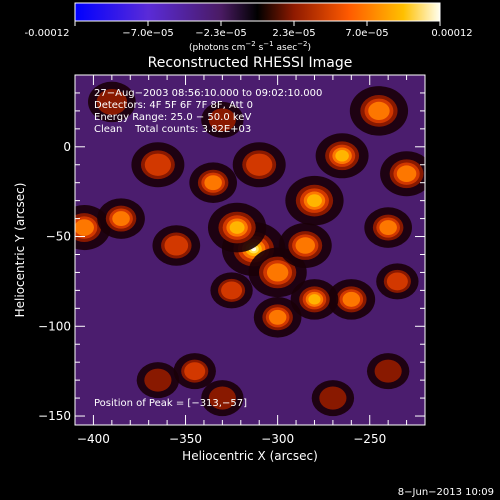  What do you see at coordinates (170, 403) in the screenshot?
I see `peak-position-annotation: Position of Peak = [−313,−57]` at bounding box center [170, 403].